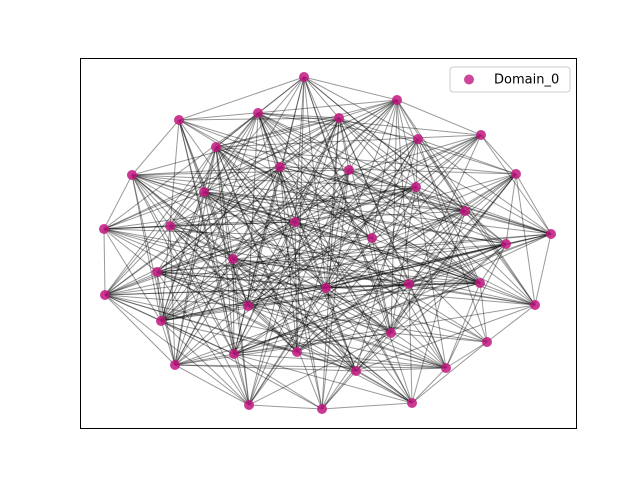 The width and height of the screenshot is (640, 480). Describe the element at coordinates (469, 79) in the screenshot. I see `legend-marker` at that location.